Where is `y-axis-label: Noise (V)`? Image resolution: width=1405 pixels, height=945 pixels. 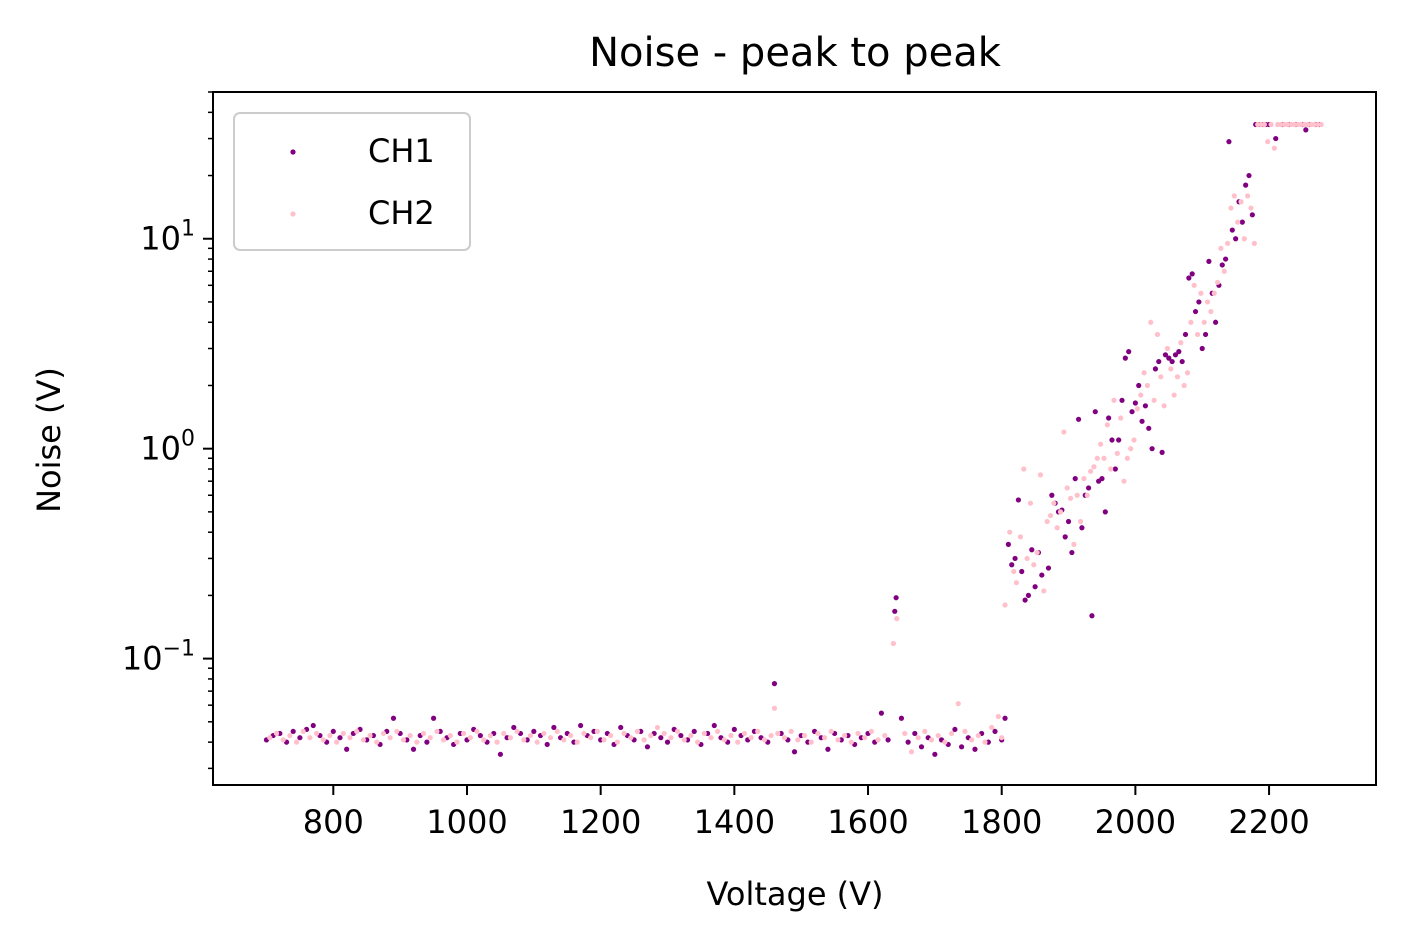
y-axis-label: Noise (V) is located at coordinates (49, 440).